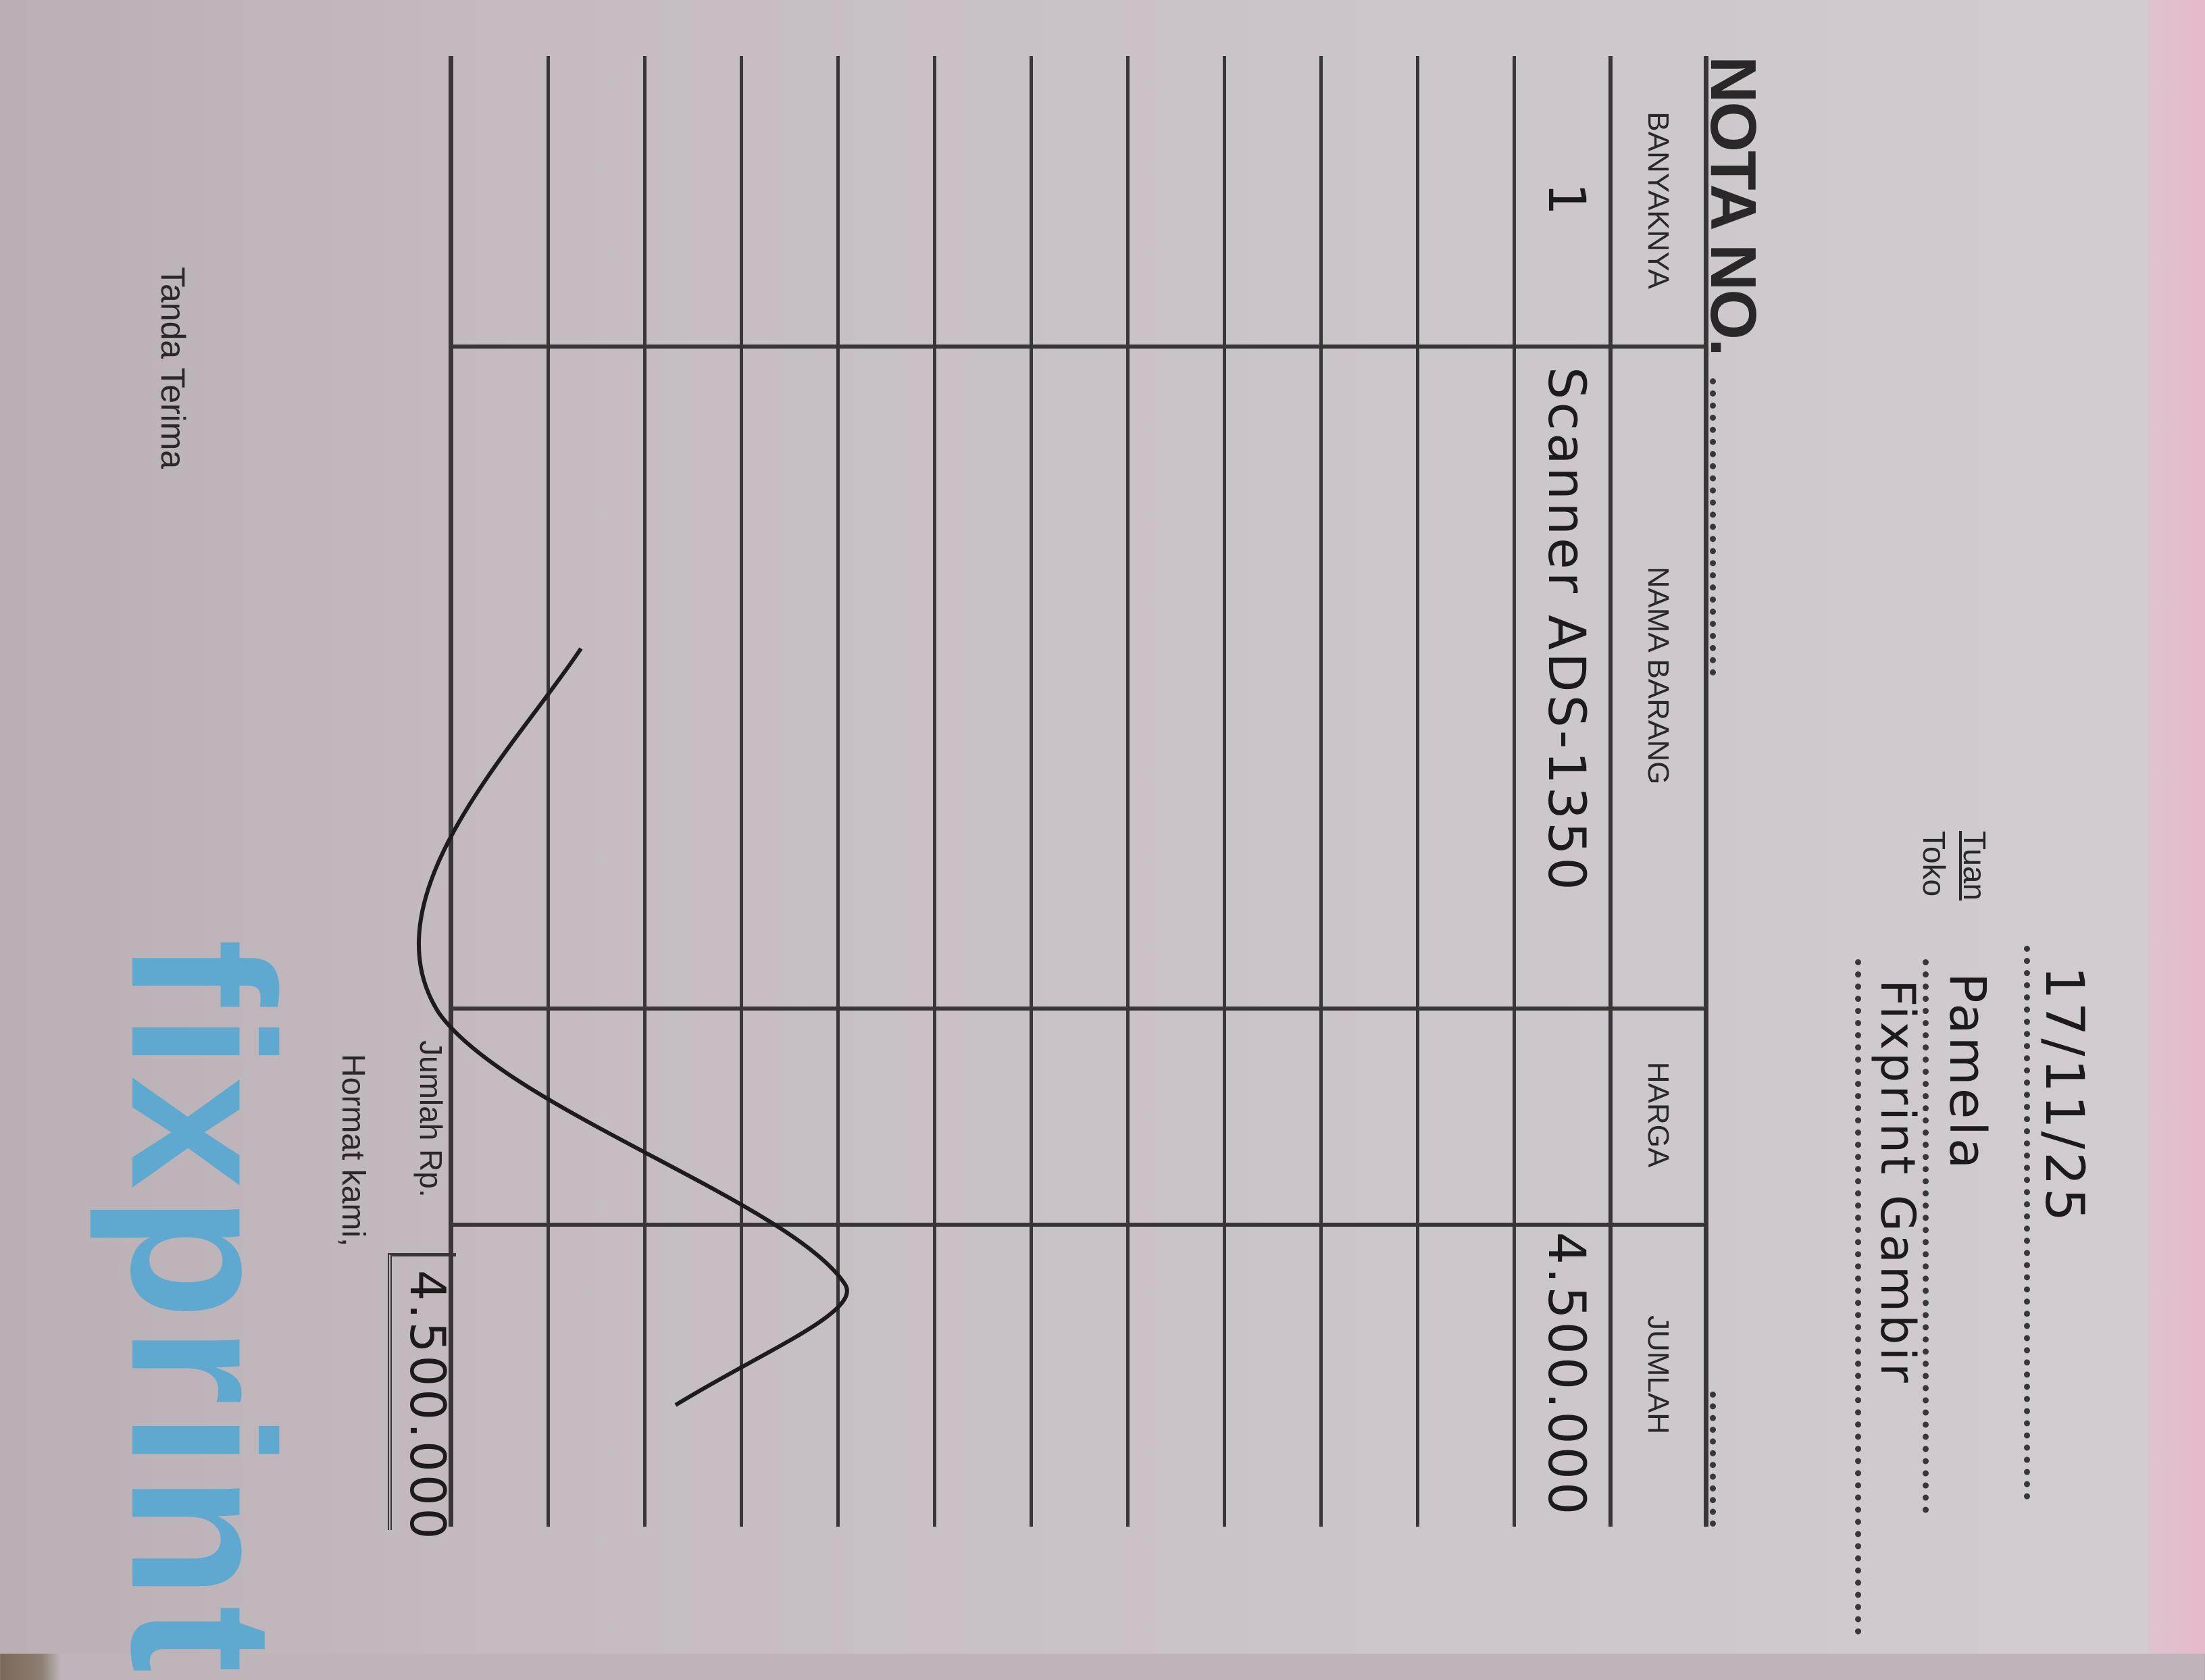 This screenshot has width=2205, height=1680. I want to click on receiver-label: Tanda Terima, so click(173, 368).